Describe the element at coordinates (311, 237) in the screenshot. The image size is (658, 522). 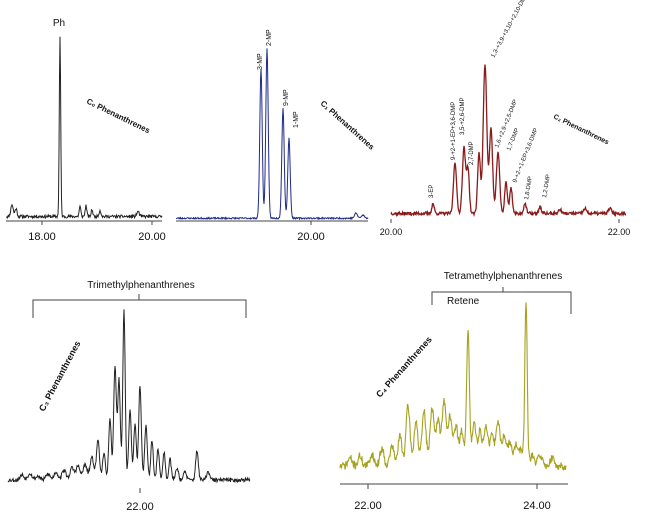
I see `x-tick-label-c1-1: 20.00` at that location.